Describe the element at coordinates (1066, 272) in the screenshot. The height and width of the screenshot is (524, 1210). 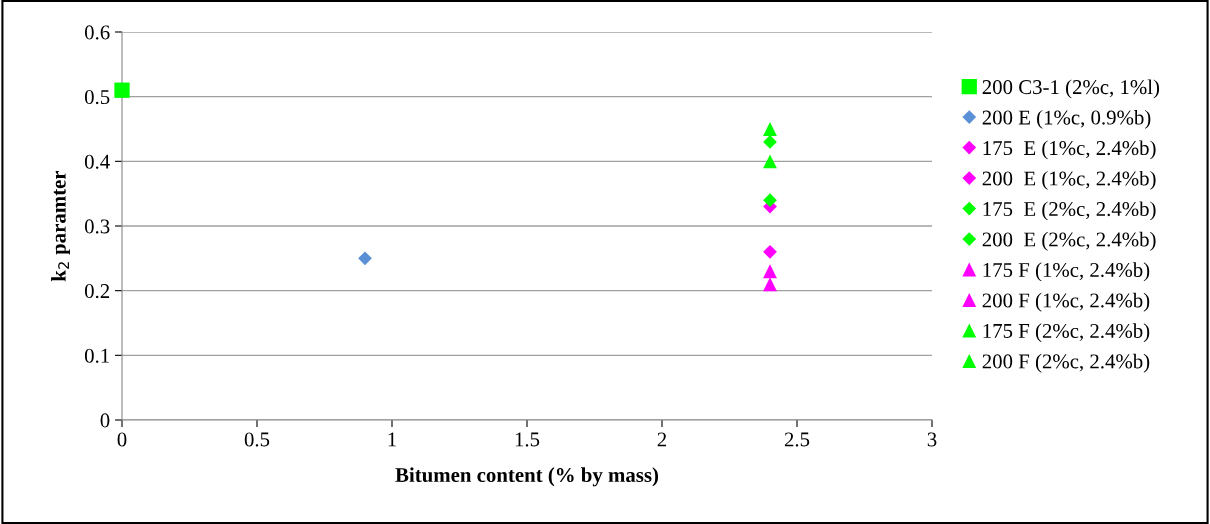
I see `legend-label: 175 F (1%c, 2.4%b)` at that location.